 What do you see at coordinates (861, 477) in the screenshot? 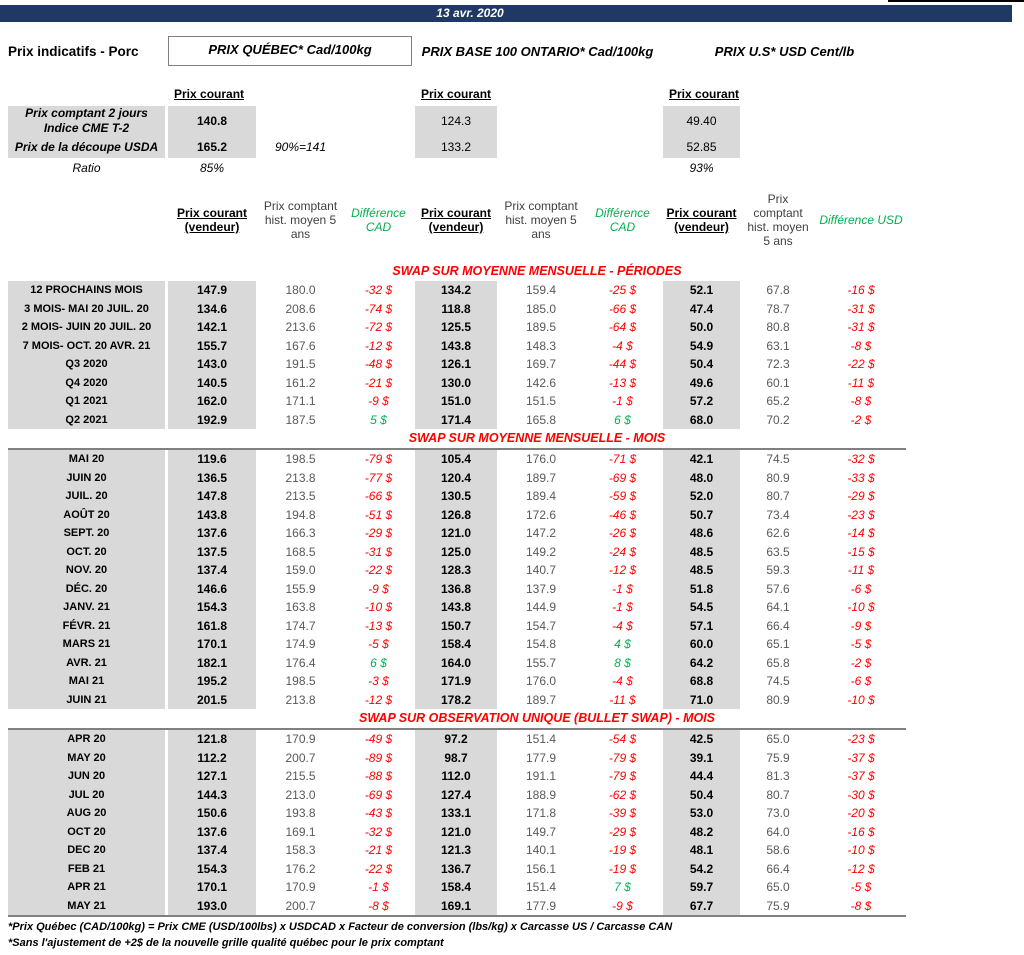
I see `diff-cell: -33 $` at bounding box center [861, 477].